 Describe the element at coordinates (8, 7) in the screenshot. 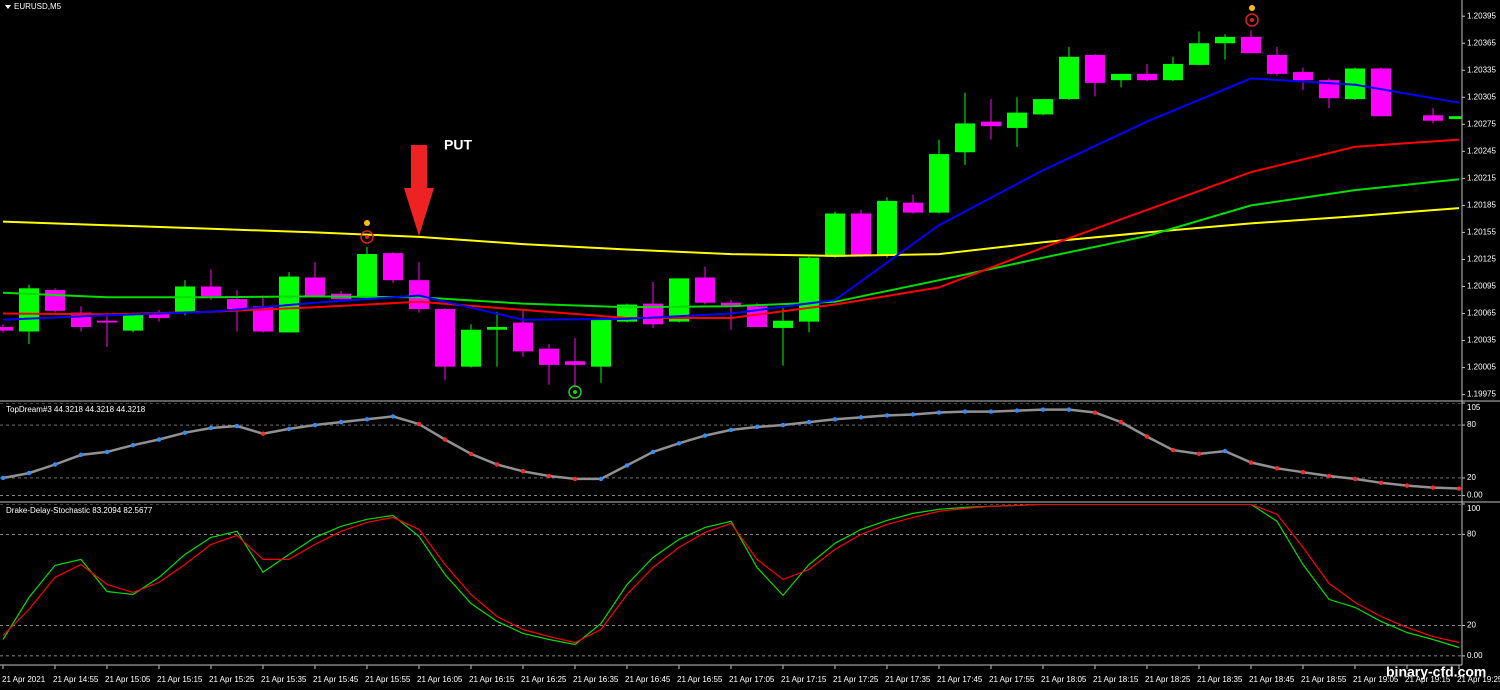

I see `symbol-menu-icon` at that location.